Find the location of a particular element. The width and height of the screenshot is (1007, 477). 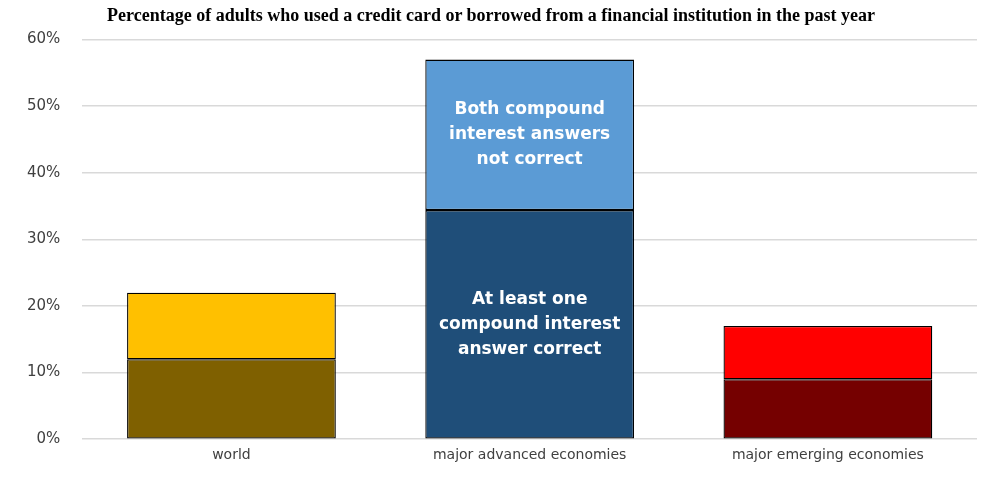

series-label: Both compound interest answers not correct is located at coordinates (530, 133).